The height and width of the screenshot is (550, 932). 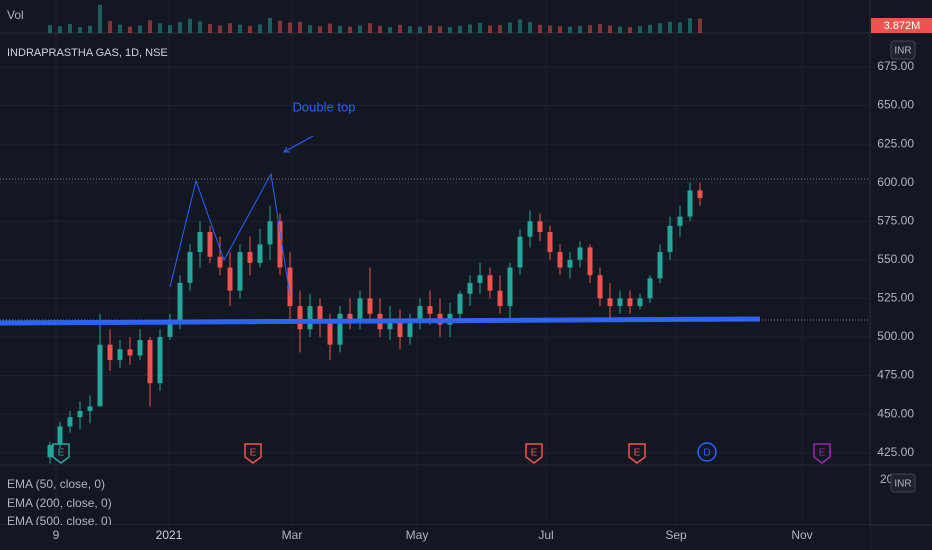 I want to click on x-tick-label: May, so click(x=417, y=535).